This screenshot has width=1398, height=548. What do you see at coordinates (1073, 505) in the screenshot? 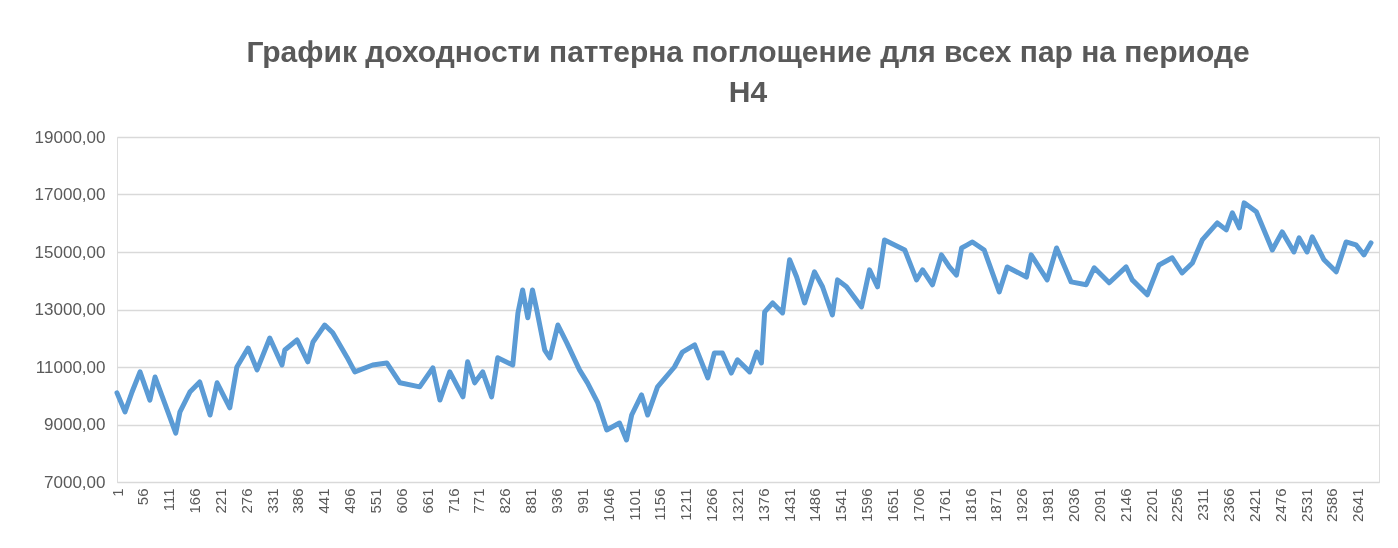
I see `x-tick-label: 2036` at bounding box center [1073, 505].